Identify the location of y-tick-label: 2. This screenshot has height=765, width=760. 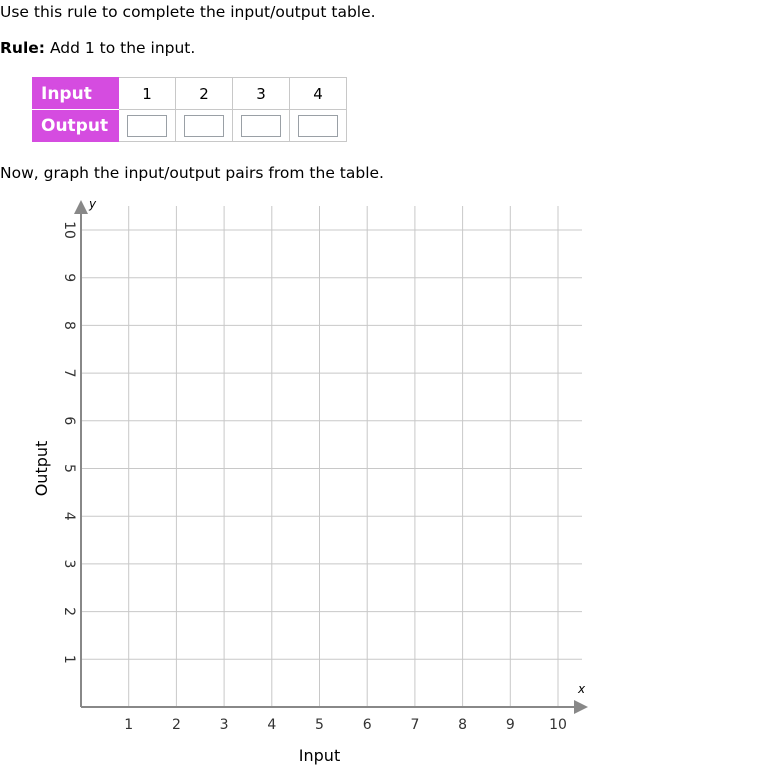
(69, 611).